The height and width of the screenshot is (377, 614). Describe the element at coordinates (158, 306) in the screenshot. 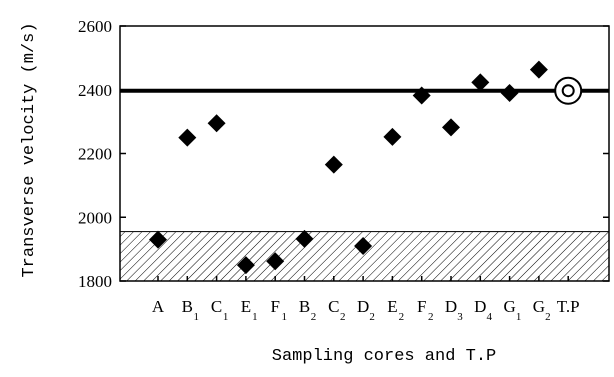

I see `x-tick-label: A` at that location.